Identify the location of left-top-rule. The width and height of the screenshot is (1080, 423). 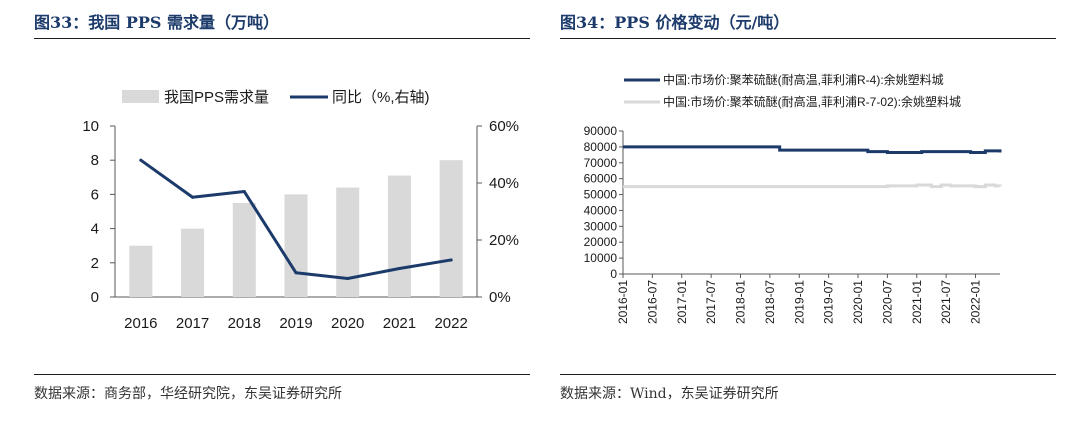
(282, 38).